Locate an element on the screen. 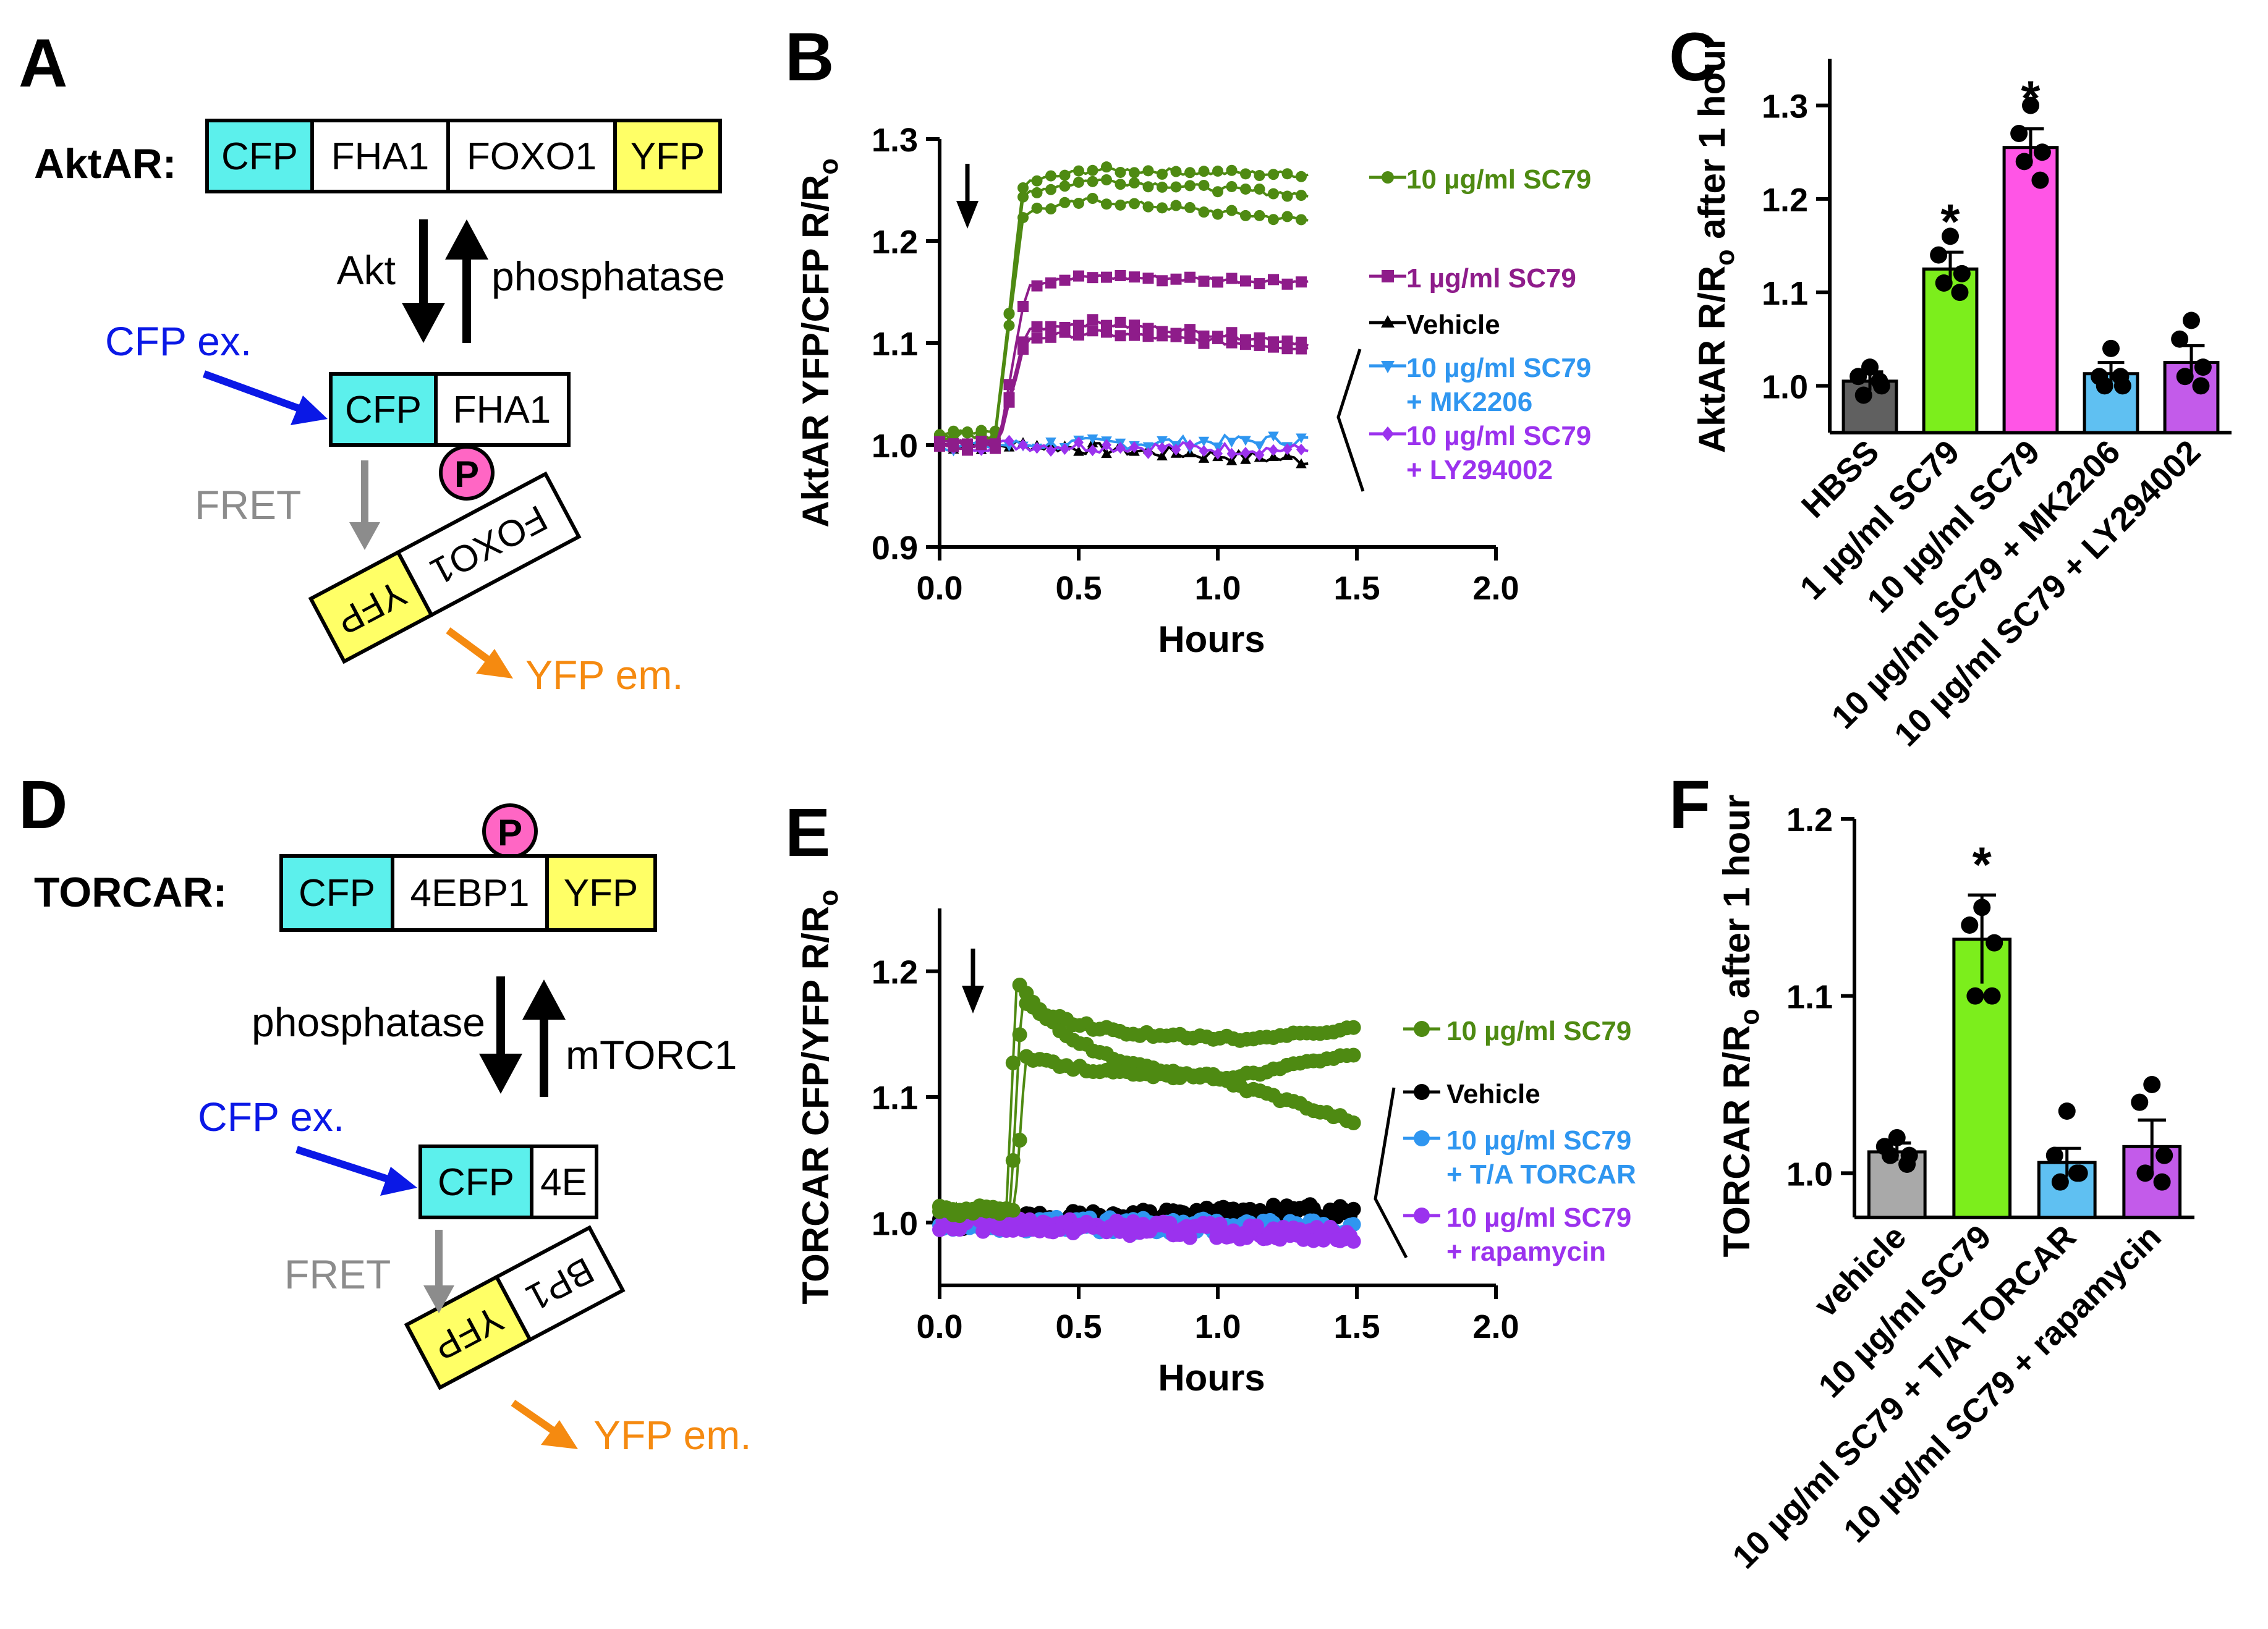 This screenshot has height=1629, width=2268. category-label-group: 10 µg/ml SC79 + T/A TORCAR is located at coordinates (1904, 1397).